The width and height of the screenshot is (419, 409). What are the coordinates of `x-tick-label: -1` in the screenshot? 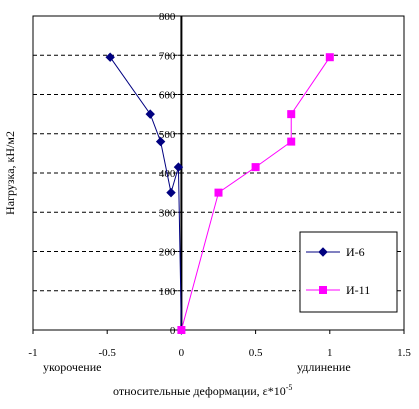 It's located at (32, 353).